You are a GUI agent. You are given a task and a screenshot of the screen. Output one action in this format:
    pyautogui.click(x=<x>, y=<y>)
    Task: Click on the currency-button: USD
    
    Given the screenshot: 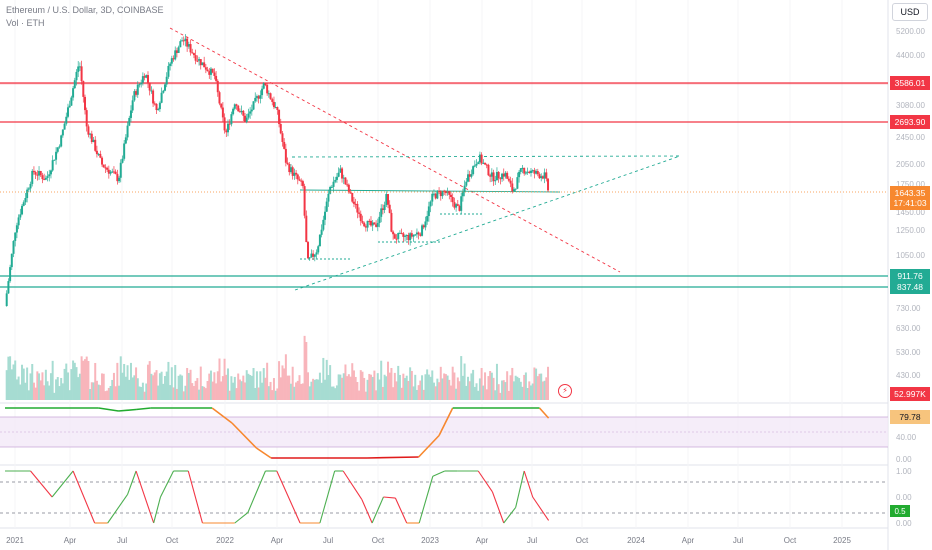 What is the action you would take?
    pyautogui.click(x=910, y=12)
    